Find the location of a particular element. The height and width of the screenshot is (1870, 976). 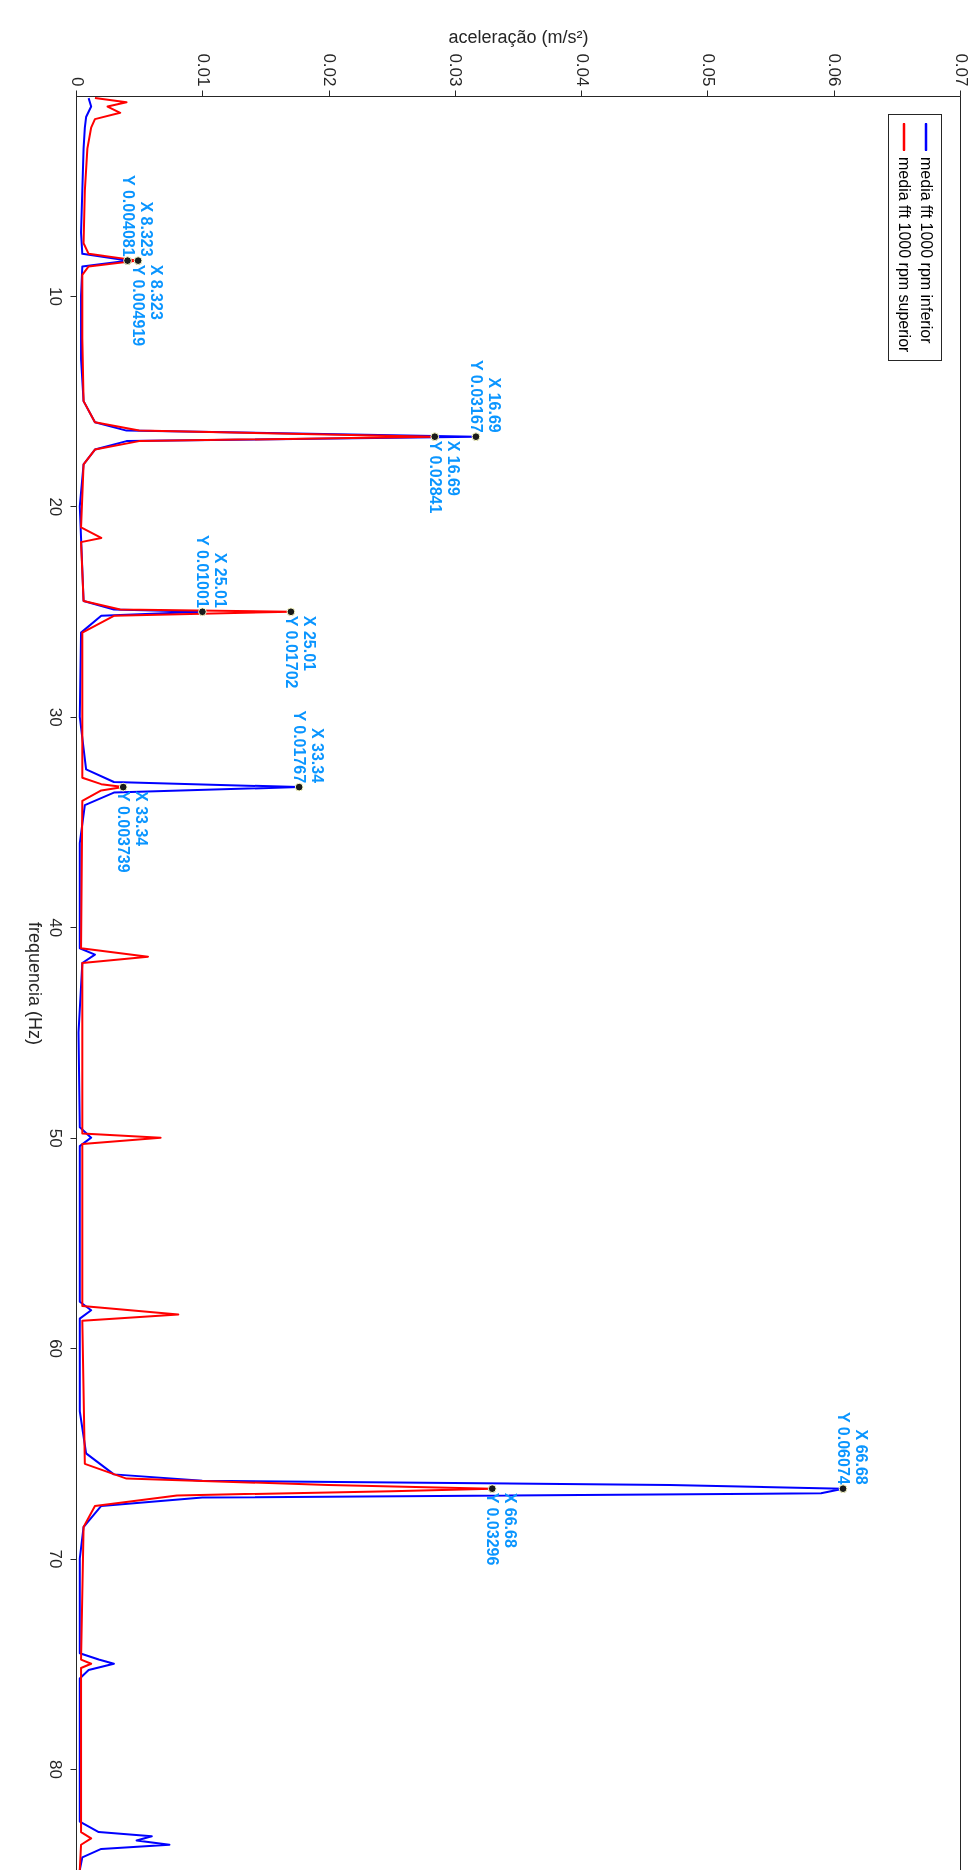

x-tick-label: 0.05 is located at coordinates (708, 70).